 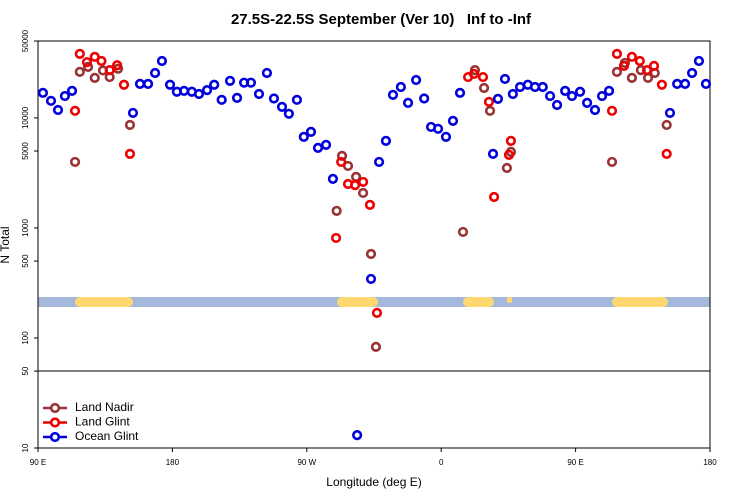 What do you see at coordinates (25, 151) in the screenshot?
I see `y-tick-label: 5000` at bounding box center [25, 151].